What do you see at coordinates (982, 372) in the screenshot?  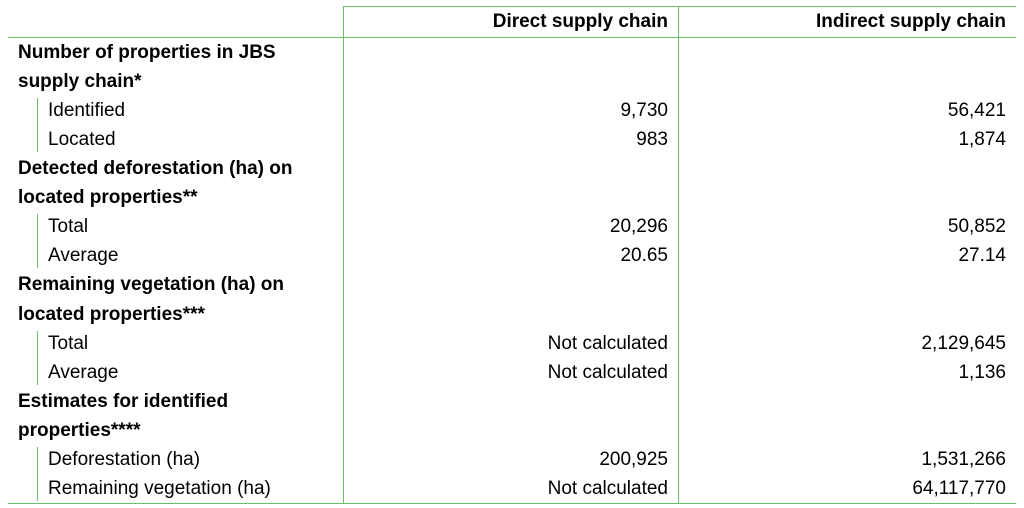 I see `cell-indirect: 1,136` at bounding box center [982, 372].